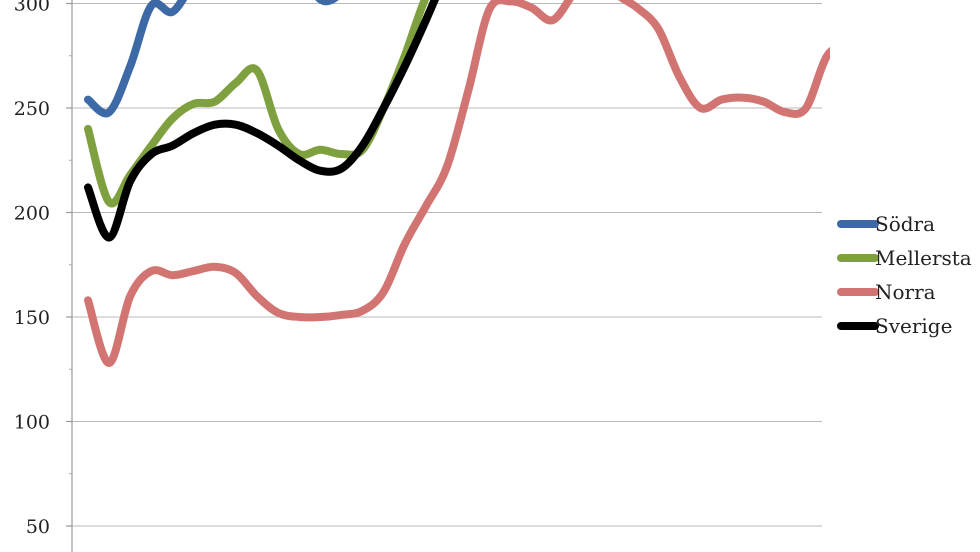 Image resolution: width=980 pixels, height=552 pixels. What do you see at coordinates (32, 318) in the screenshot?
I see `y-tick-label: 150` at bounding box center [32, 318].